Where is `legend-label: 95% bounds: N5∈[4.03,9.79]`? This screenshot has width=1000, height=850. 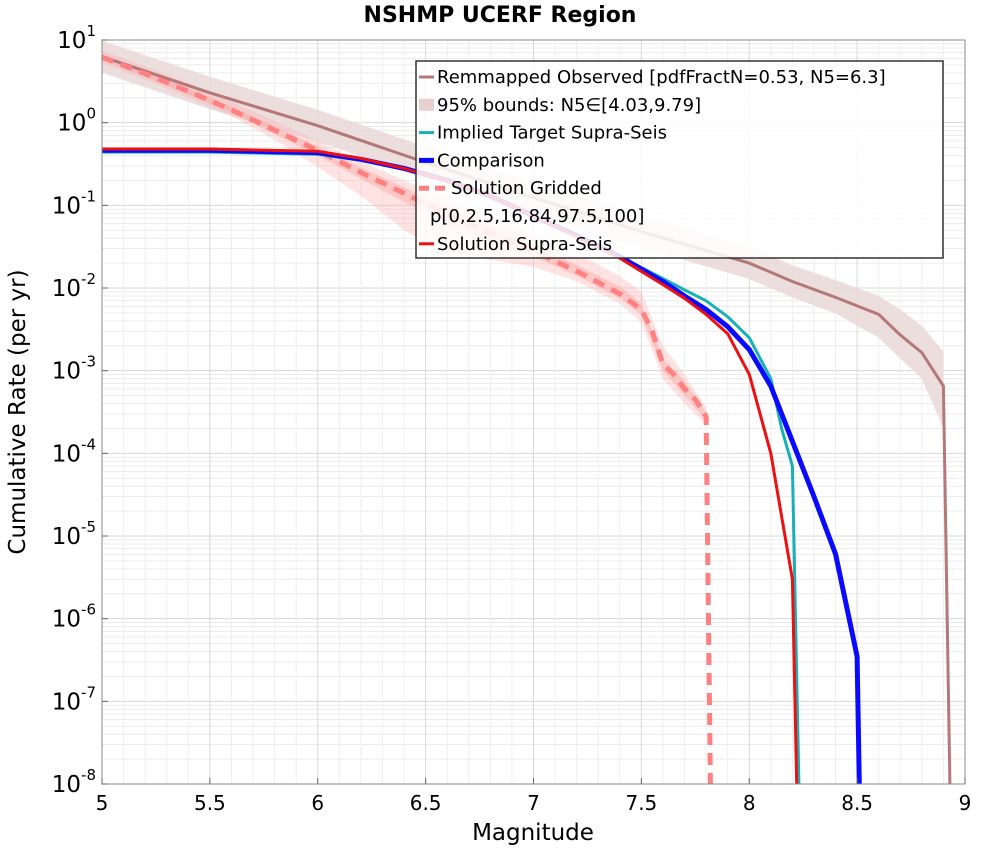 legend-label: 95% bounds: N5∈[4.03,9.79] is located at coordinates (569, 105).